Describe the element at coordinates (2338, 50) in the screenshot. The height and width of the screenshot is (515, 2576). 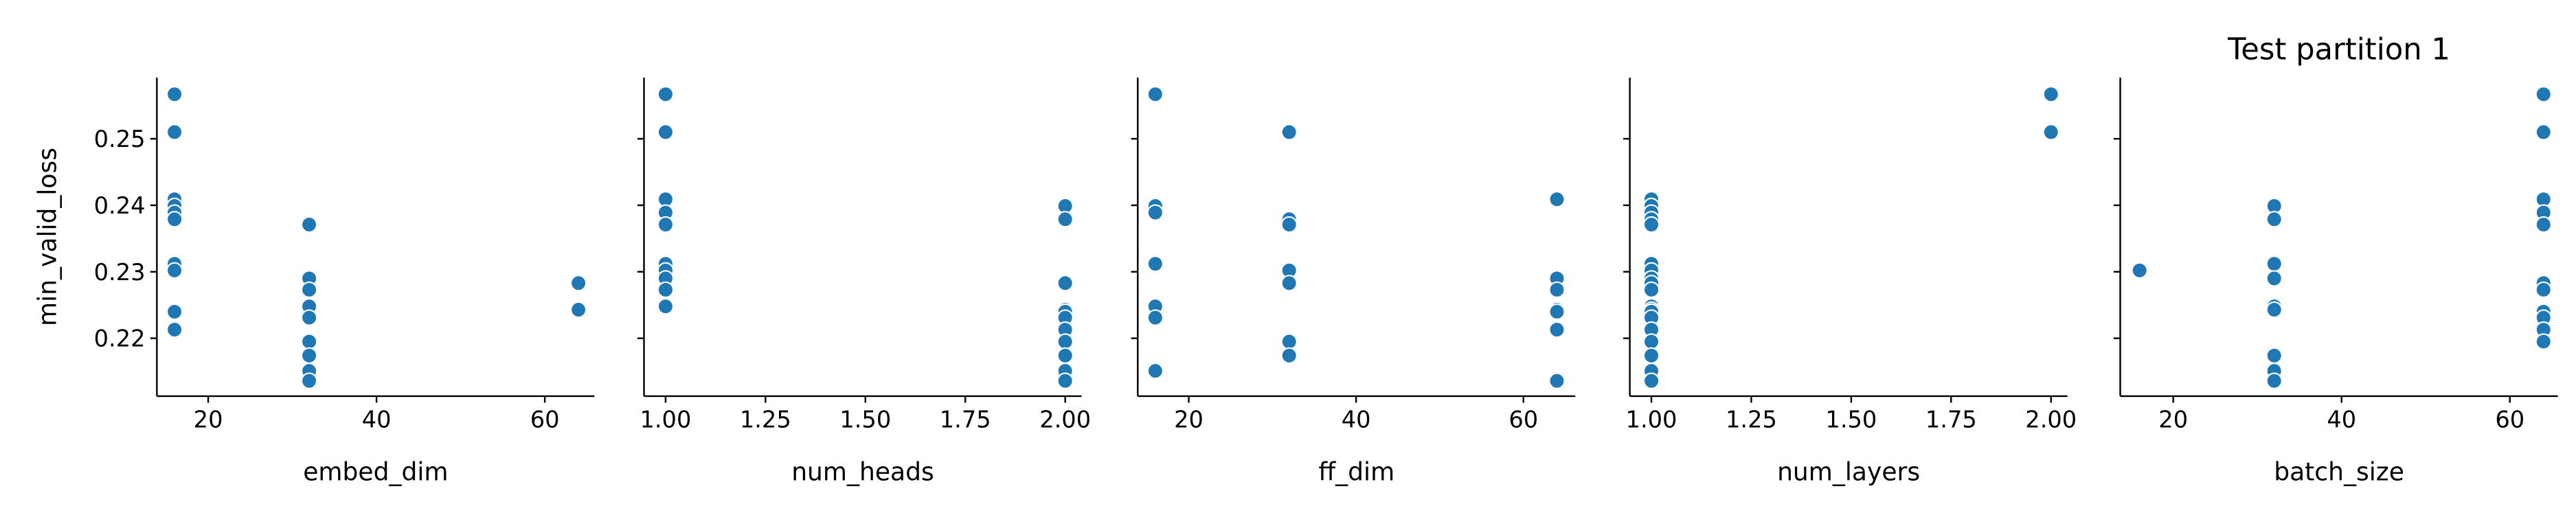
I see `chart-title: Test partition 1` at that location.